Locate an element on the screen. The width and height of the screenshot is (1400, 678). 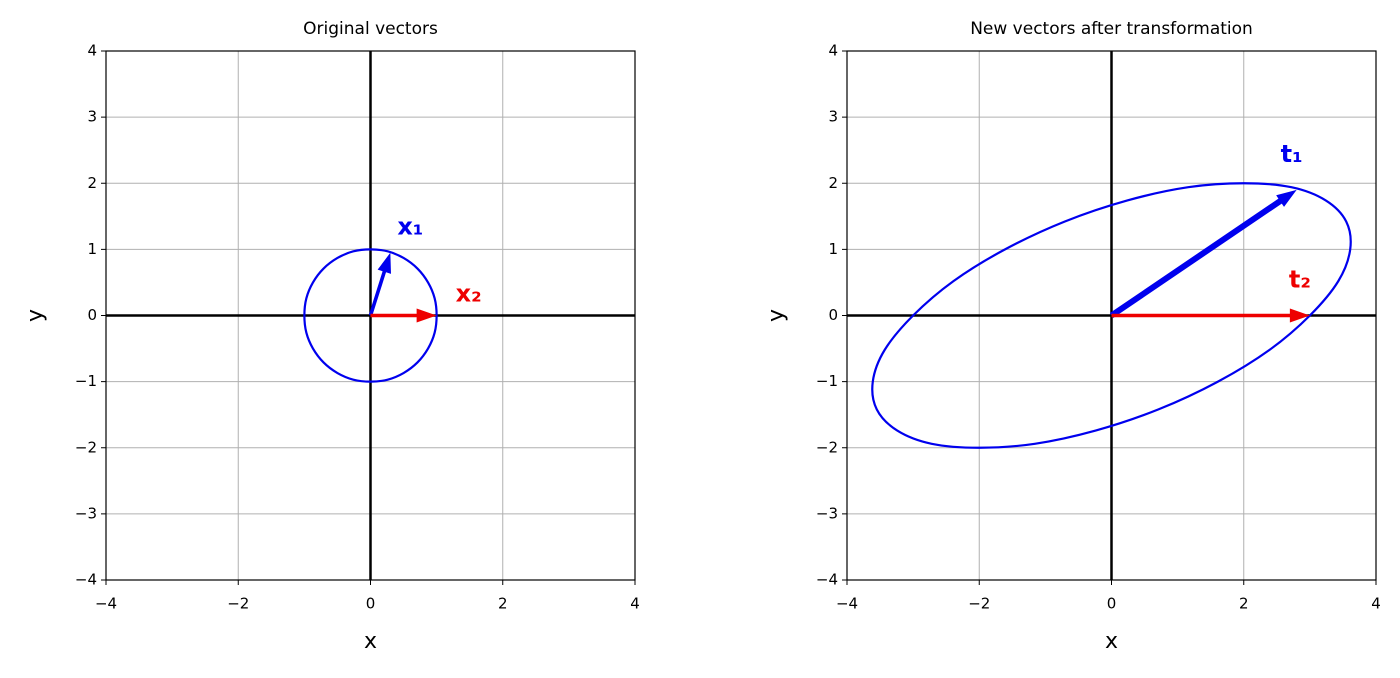
vector-label: x₁ is located at coordinates (410, 227).